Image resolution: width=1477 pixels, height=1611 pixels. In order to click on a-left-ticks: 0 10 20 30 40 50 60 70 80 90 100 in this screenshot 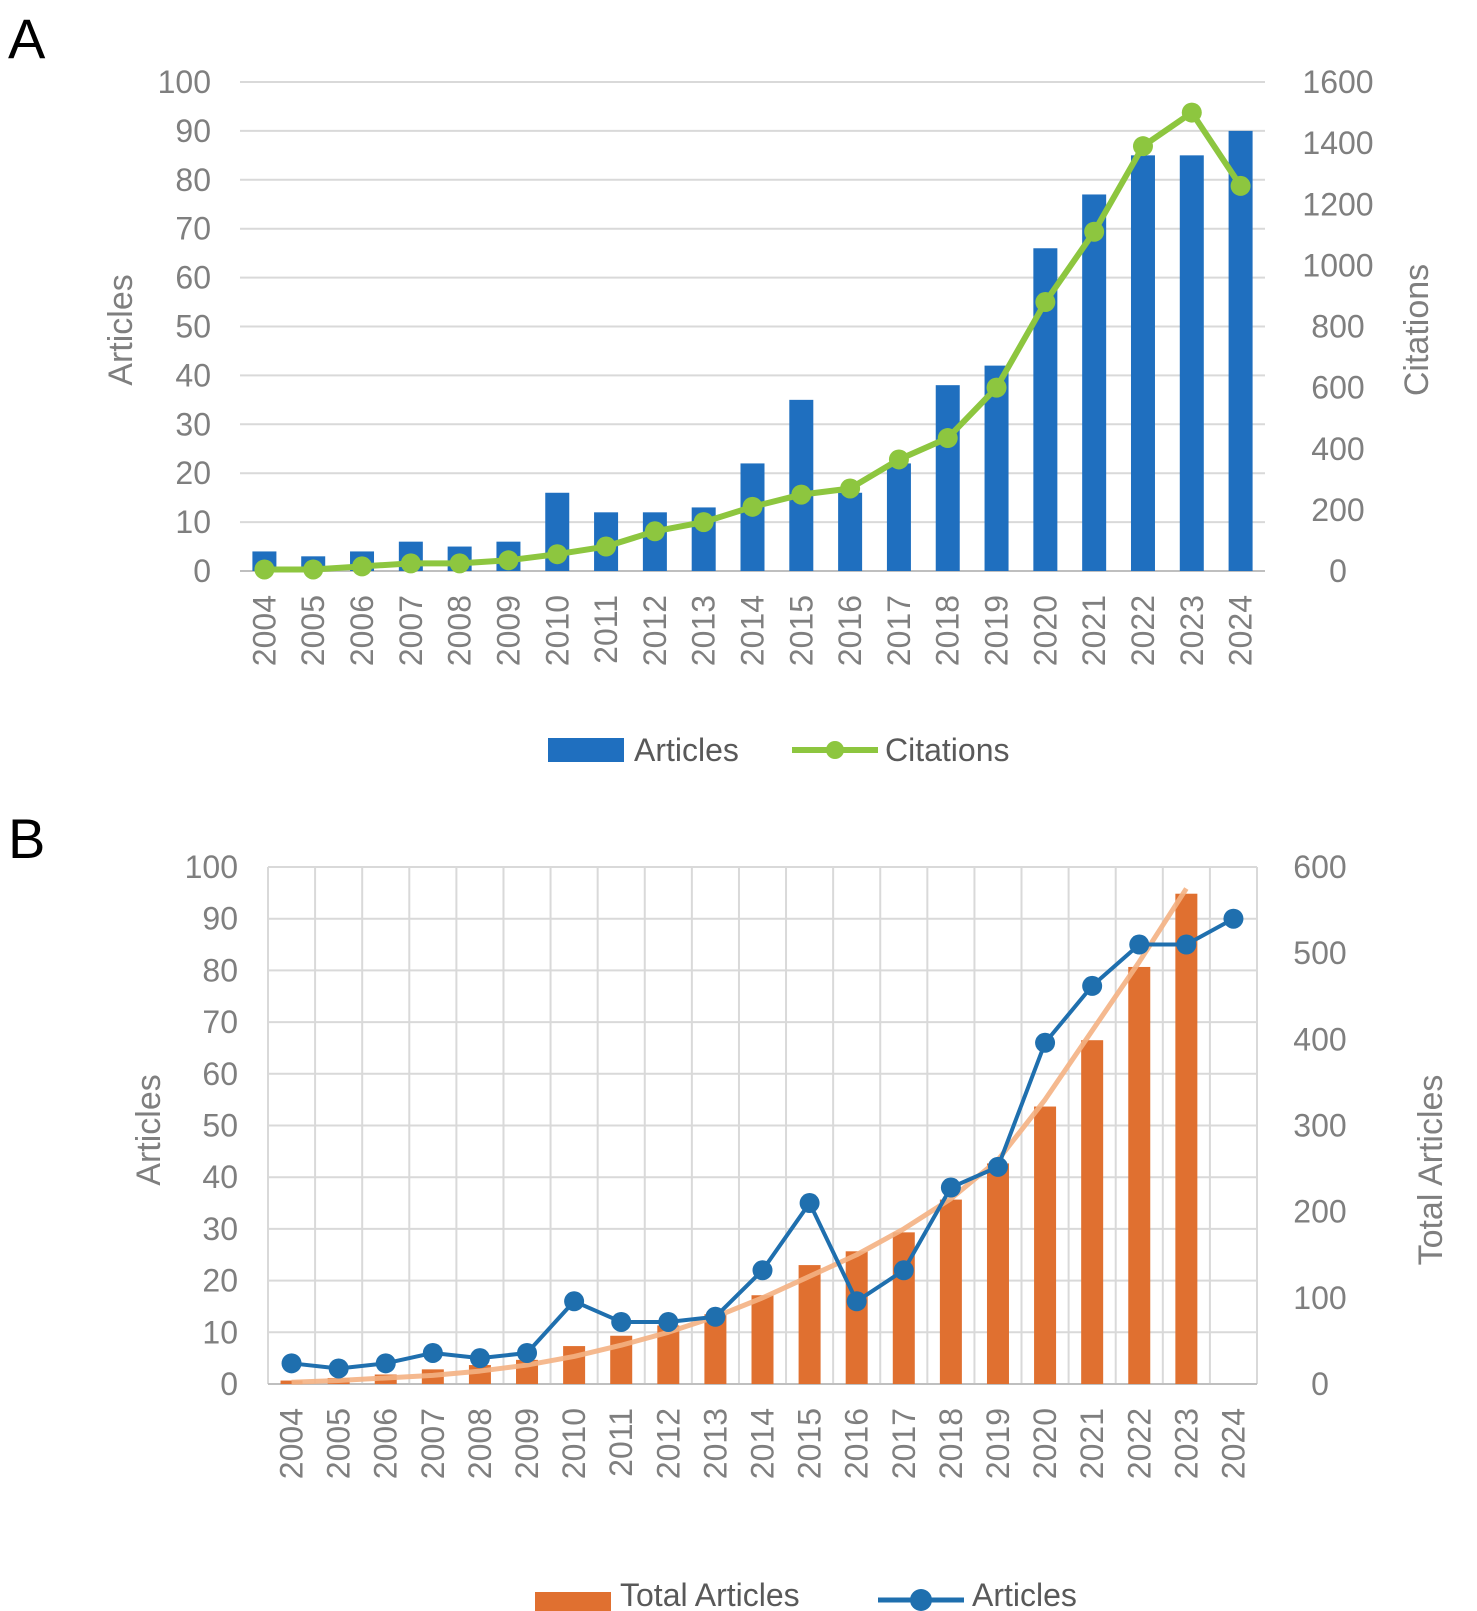, I will do `click(184, 326)`.